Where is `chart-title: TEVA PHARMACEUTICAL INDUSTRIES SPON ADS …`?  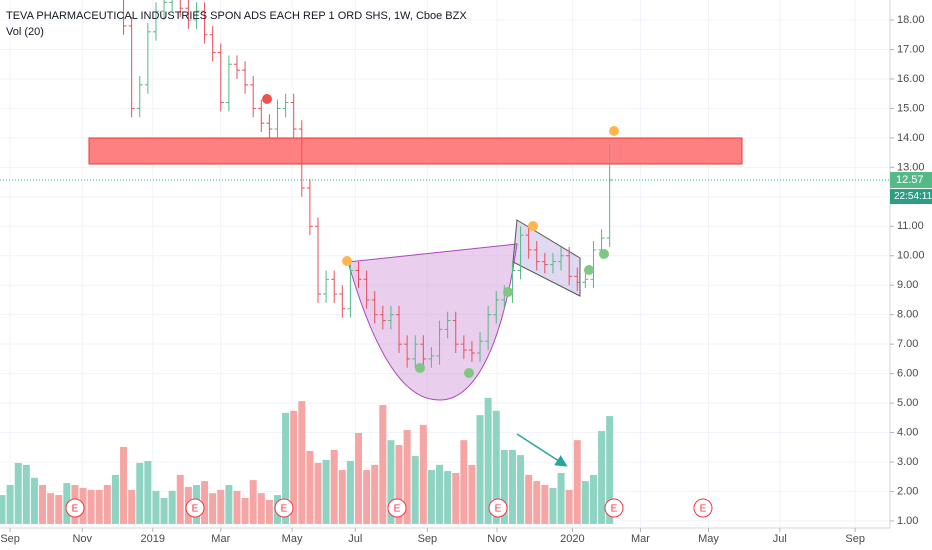
chart-title: TEVA PHARMACEUTICAL INDUSTRIES SPON ADS … is located at coordinates (236, 16).